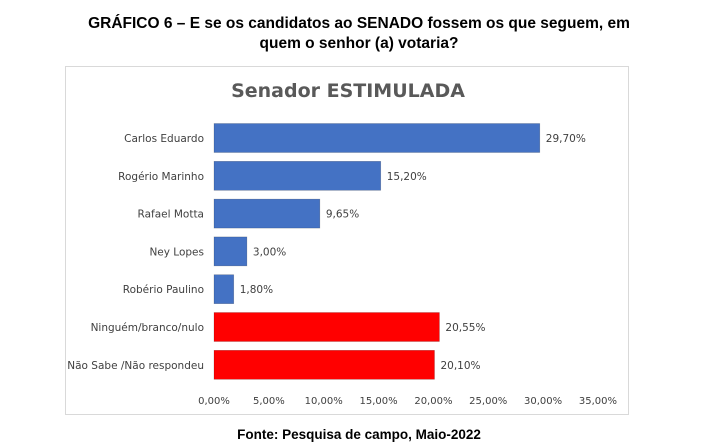 The height and width of the screenshot is (447, 718). What do you see at coordinates (598, 401) in the screenshot?
I see `x-tick-label: 35,00%` at bounding box center [598, 401].